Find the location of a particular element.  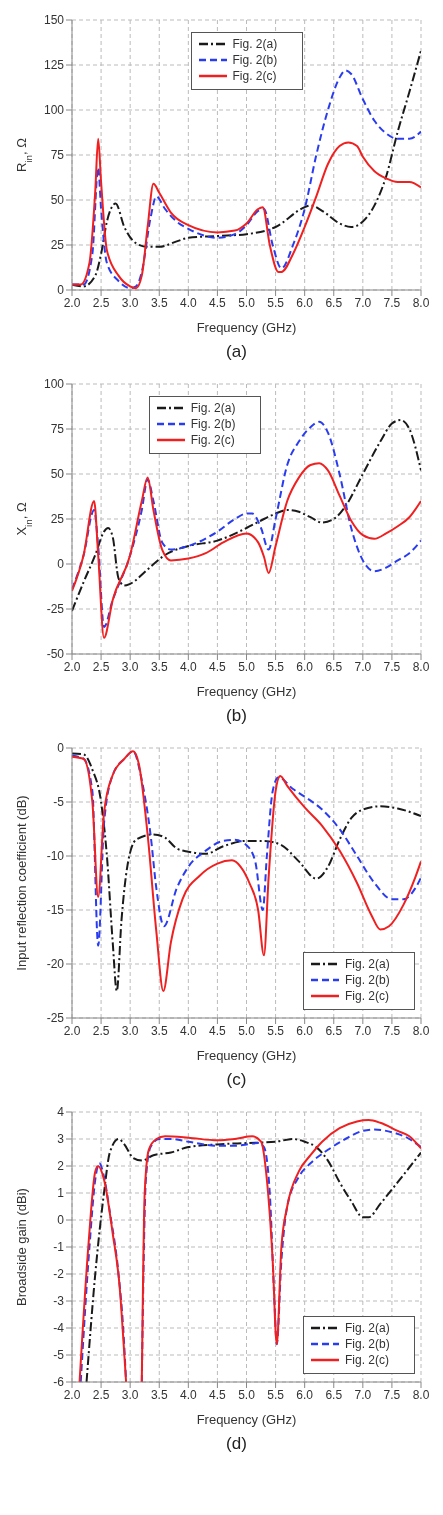

y-tick-label: 2 is located at coordinates (61, 1166).